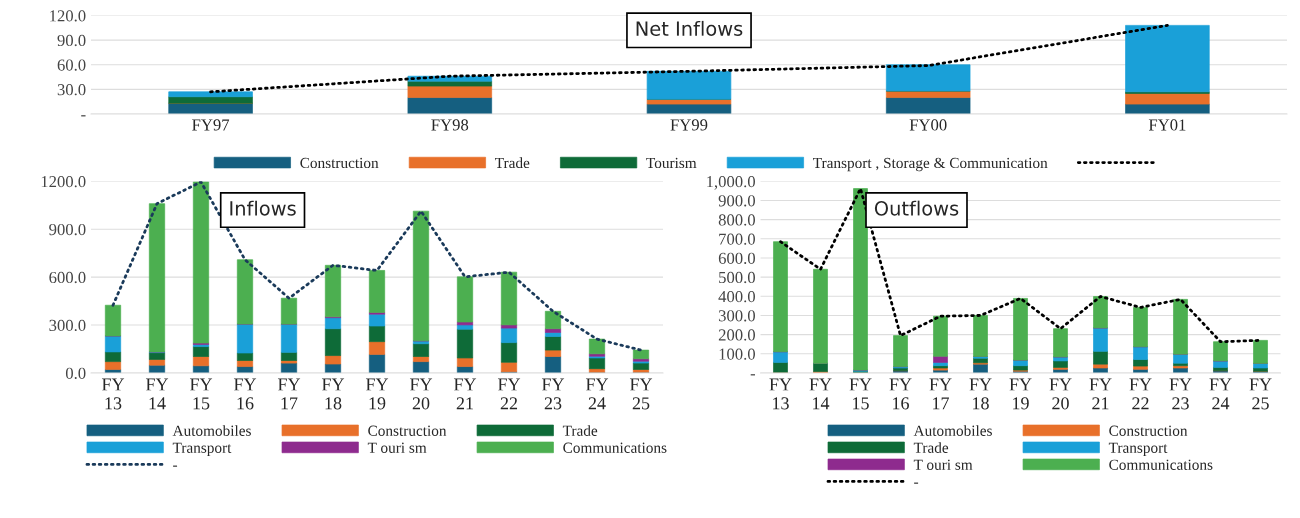 This screenshot has width=1300, height=518. I want to click on y-tick-label: 500.0, so click(737, 277).